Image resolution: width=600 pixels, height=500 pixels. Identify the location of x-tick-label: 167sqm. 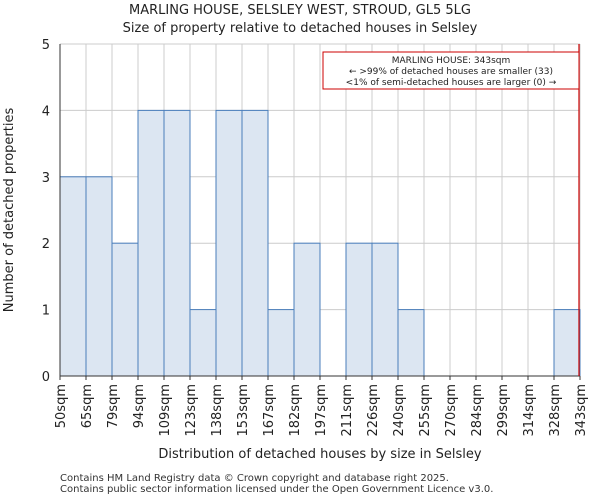
(269, 410).